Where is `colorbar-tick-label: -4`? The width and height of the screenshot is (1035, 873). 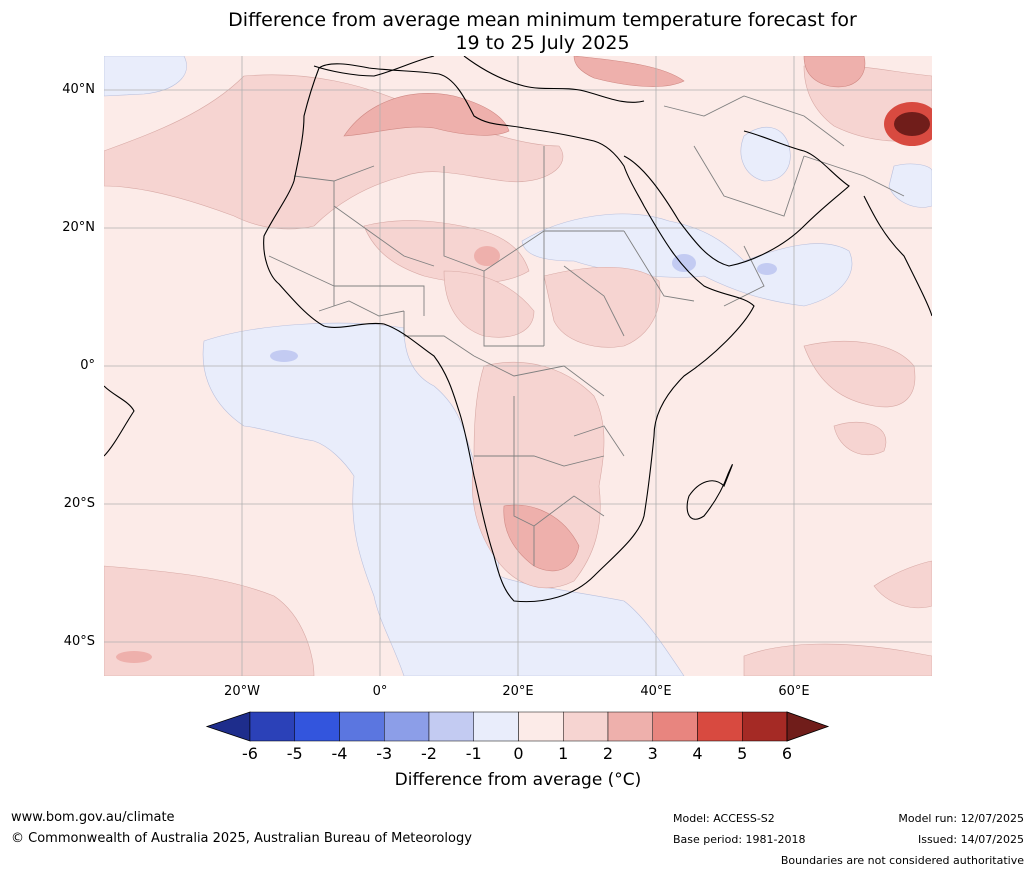 colorbar-tick-label: -4 is located at coordinates (339, 753).